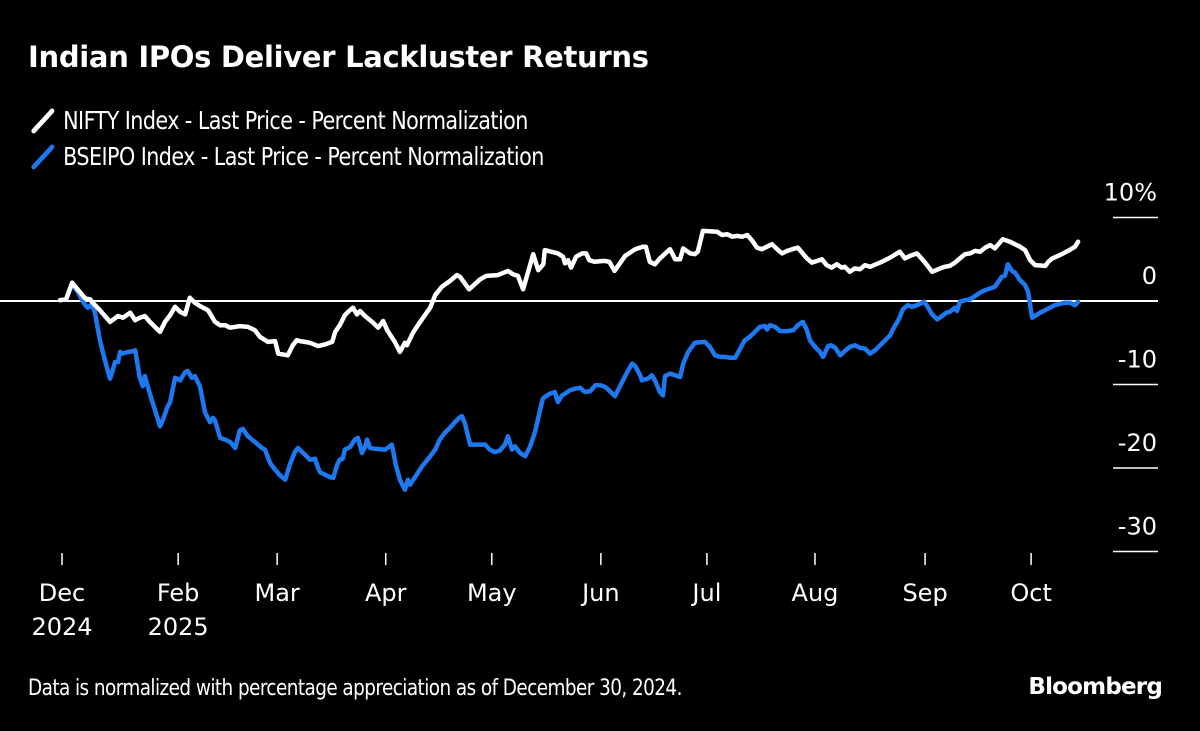  I want to click on legend-swatch-nifty-icon, so click(43, 121).